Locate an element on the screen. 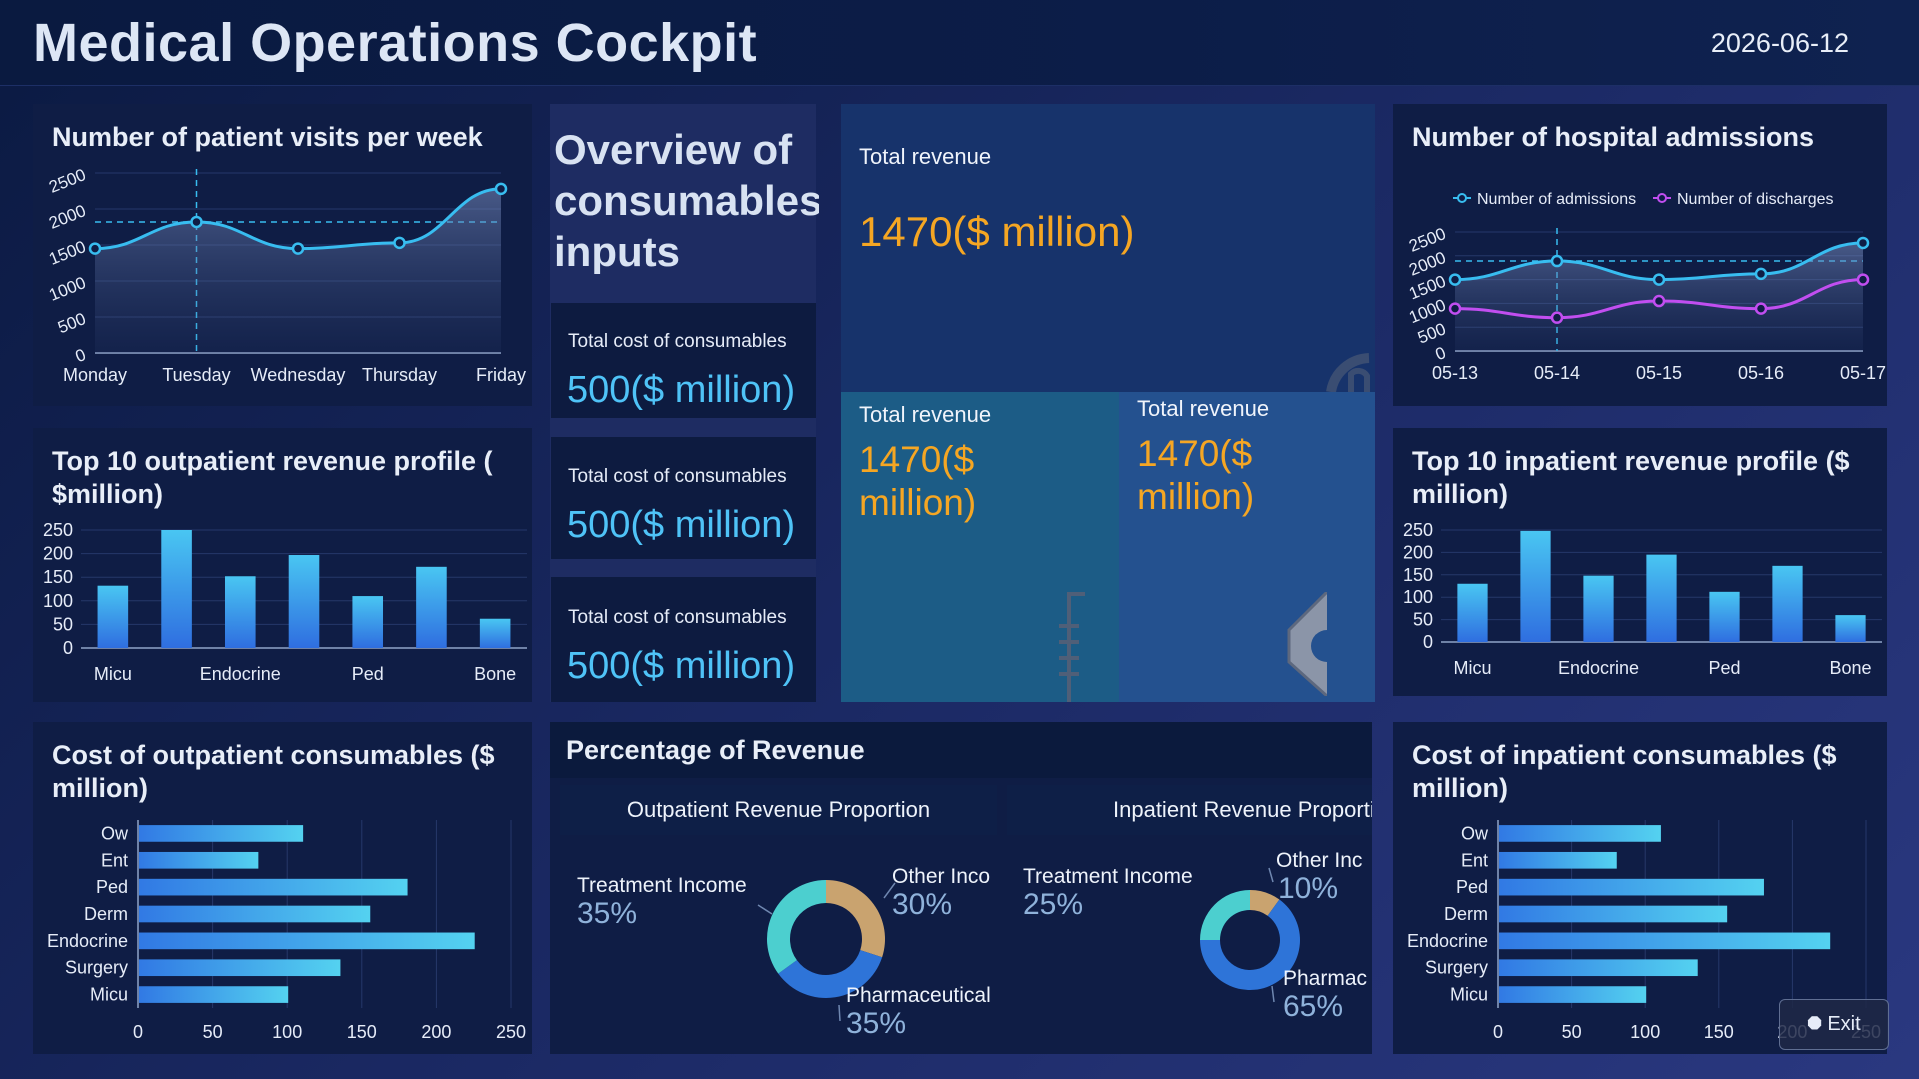 The image size is (1919, 1079). tick-label: 500 is located at coordinates (71, 323).